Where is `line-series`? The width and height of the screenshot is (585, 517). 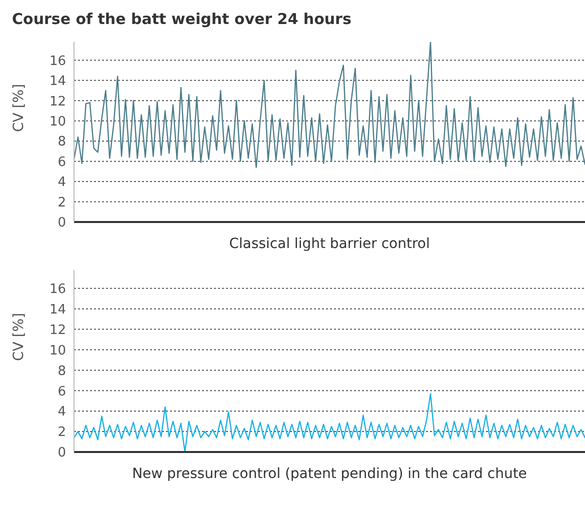
line-series is located at coordinates (329, 422).